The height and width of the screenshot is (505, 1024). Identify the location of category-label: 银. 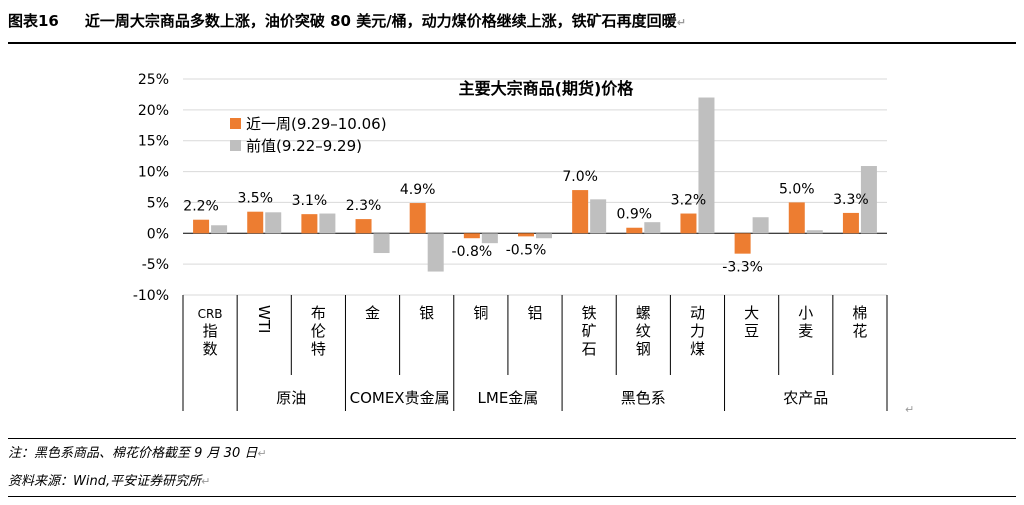
(426, 313).